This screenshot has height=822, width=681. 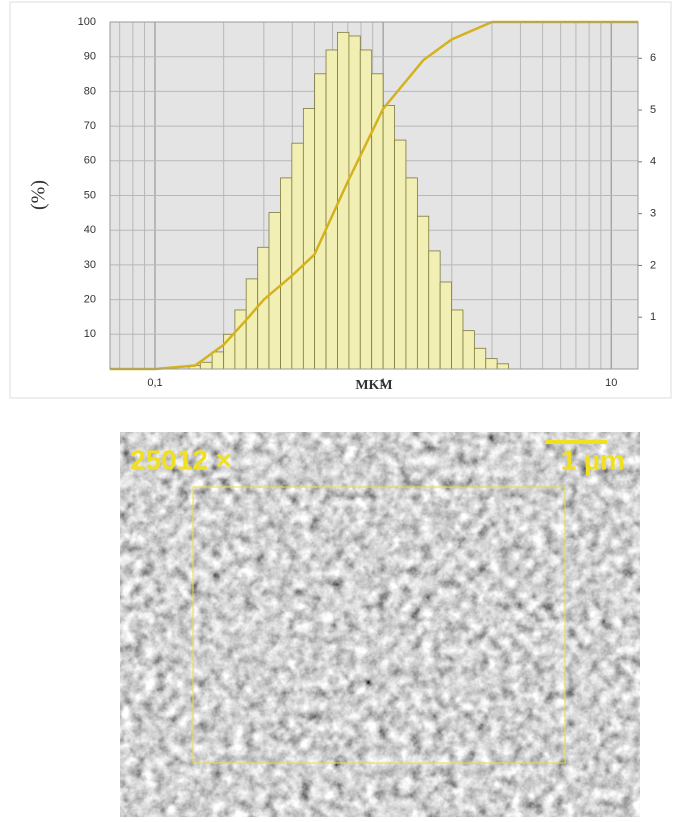 What do you see at coordinates (90, 91) in the screenshot?
I see `y-tick-label: 80` at bounding box center [90, 91].